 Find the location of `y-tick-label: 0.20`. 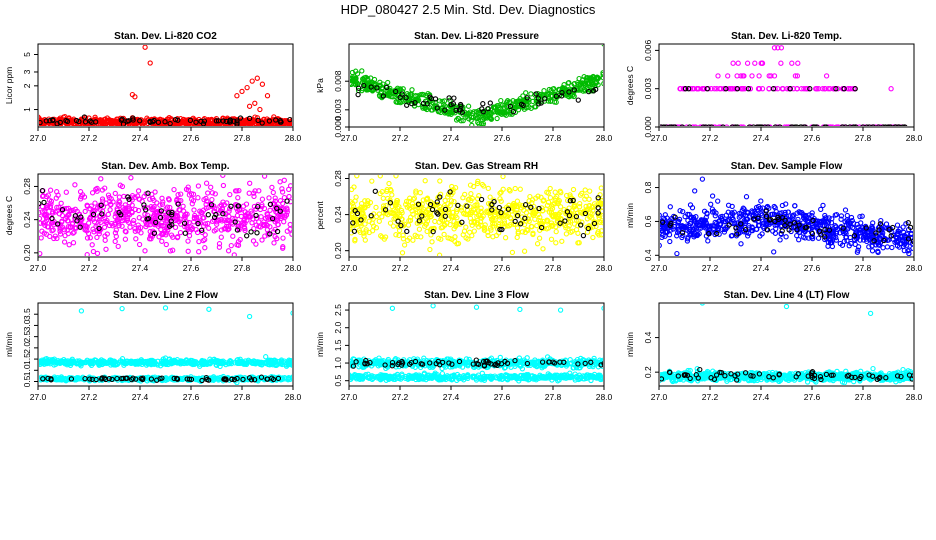

y-tick-label: 0.20 is located at coordinates (27, 252).